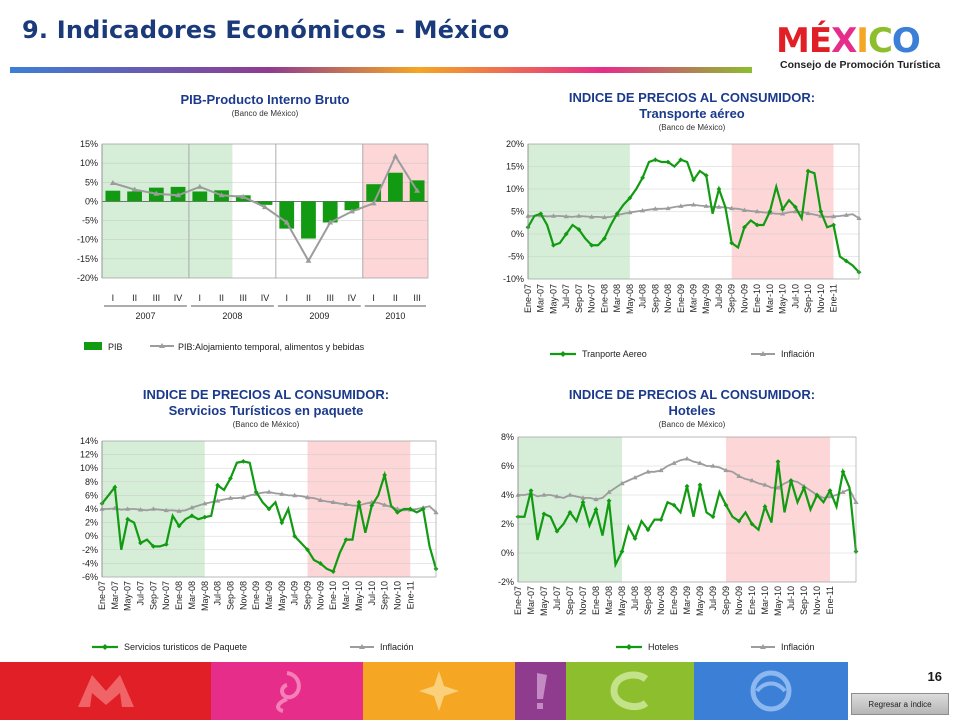  Describe the element at coordinates (900, 704) in the screenshot. I see `back-to-index-button: Regresar a índice` at that location.